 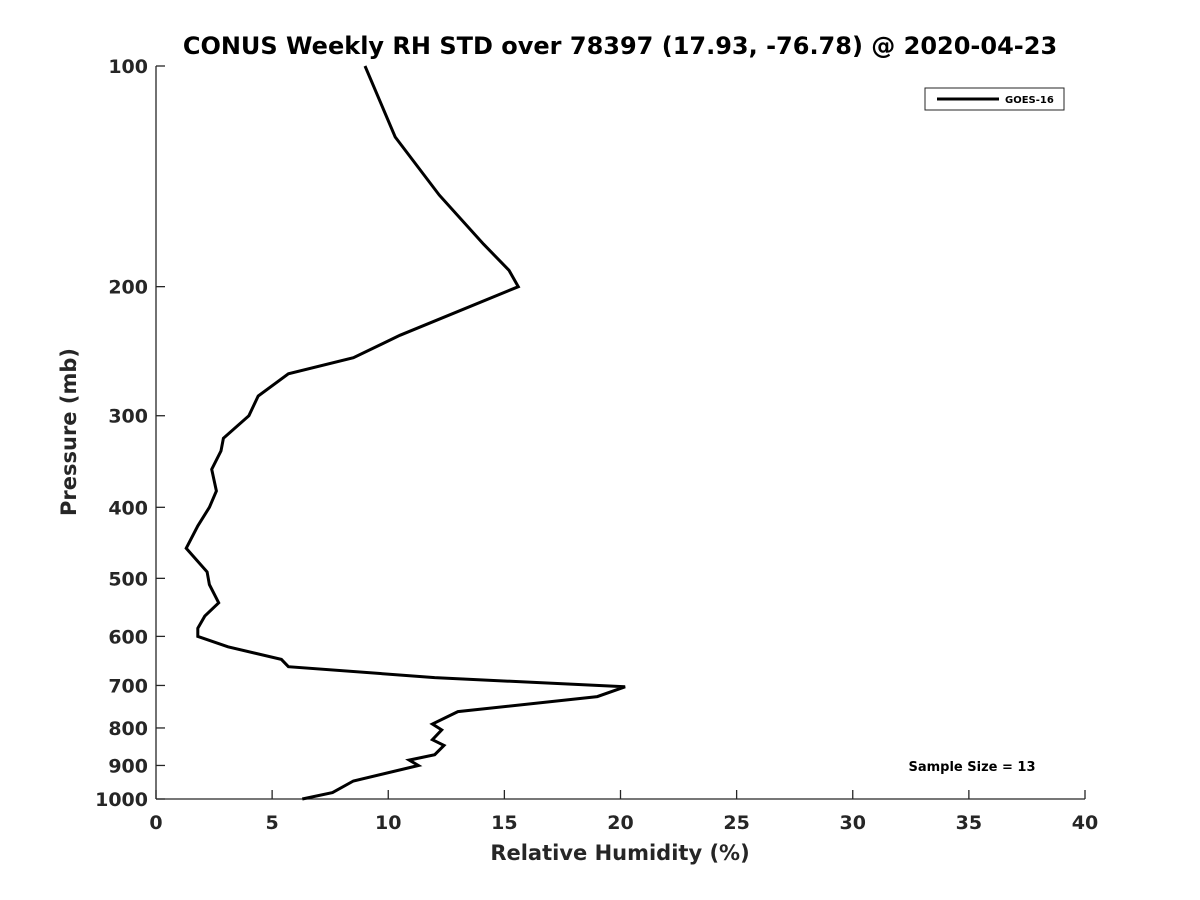 I want to click on x-tick-label: 40, so click(x=1085, y=823).